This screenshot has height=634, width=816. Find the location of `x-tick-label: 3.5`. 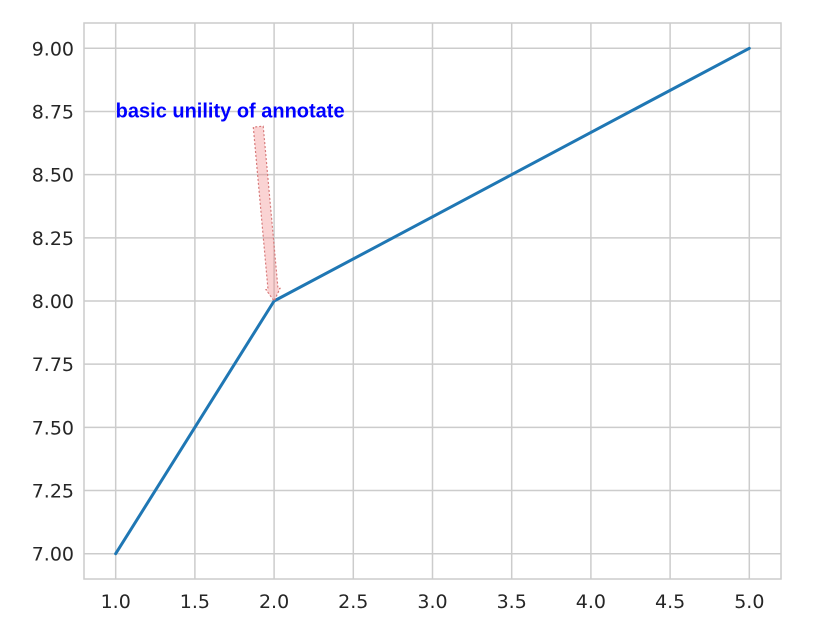

x-tick-label: 3.5 is located at coordinates (512, 602).